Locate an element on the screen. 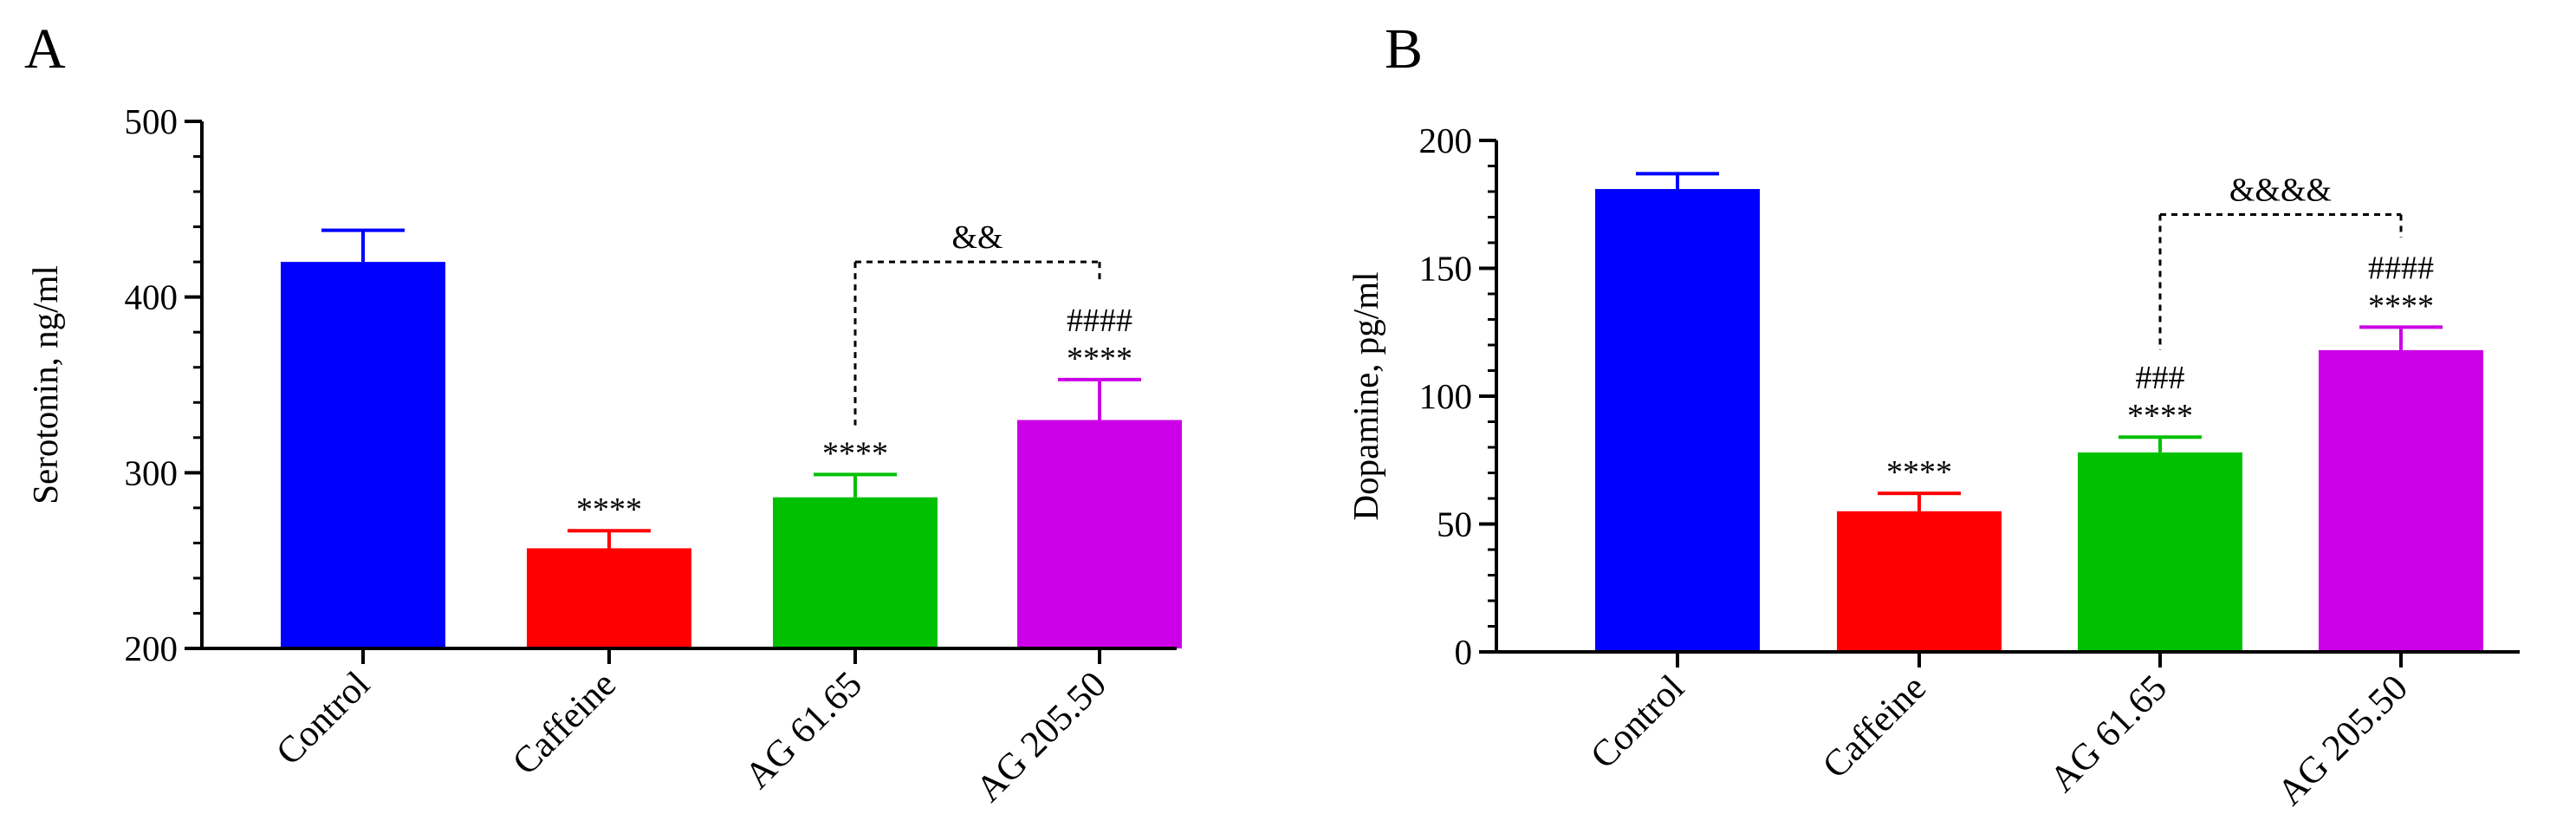 The image size is (2576, 840). y-tick-label: 50 is located at coordinates (1455, 524).